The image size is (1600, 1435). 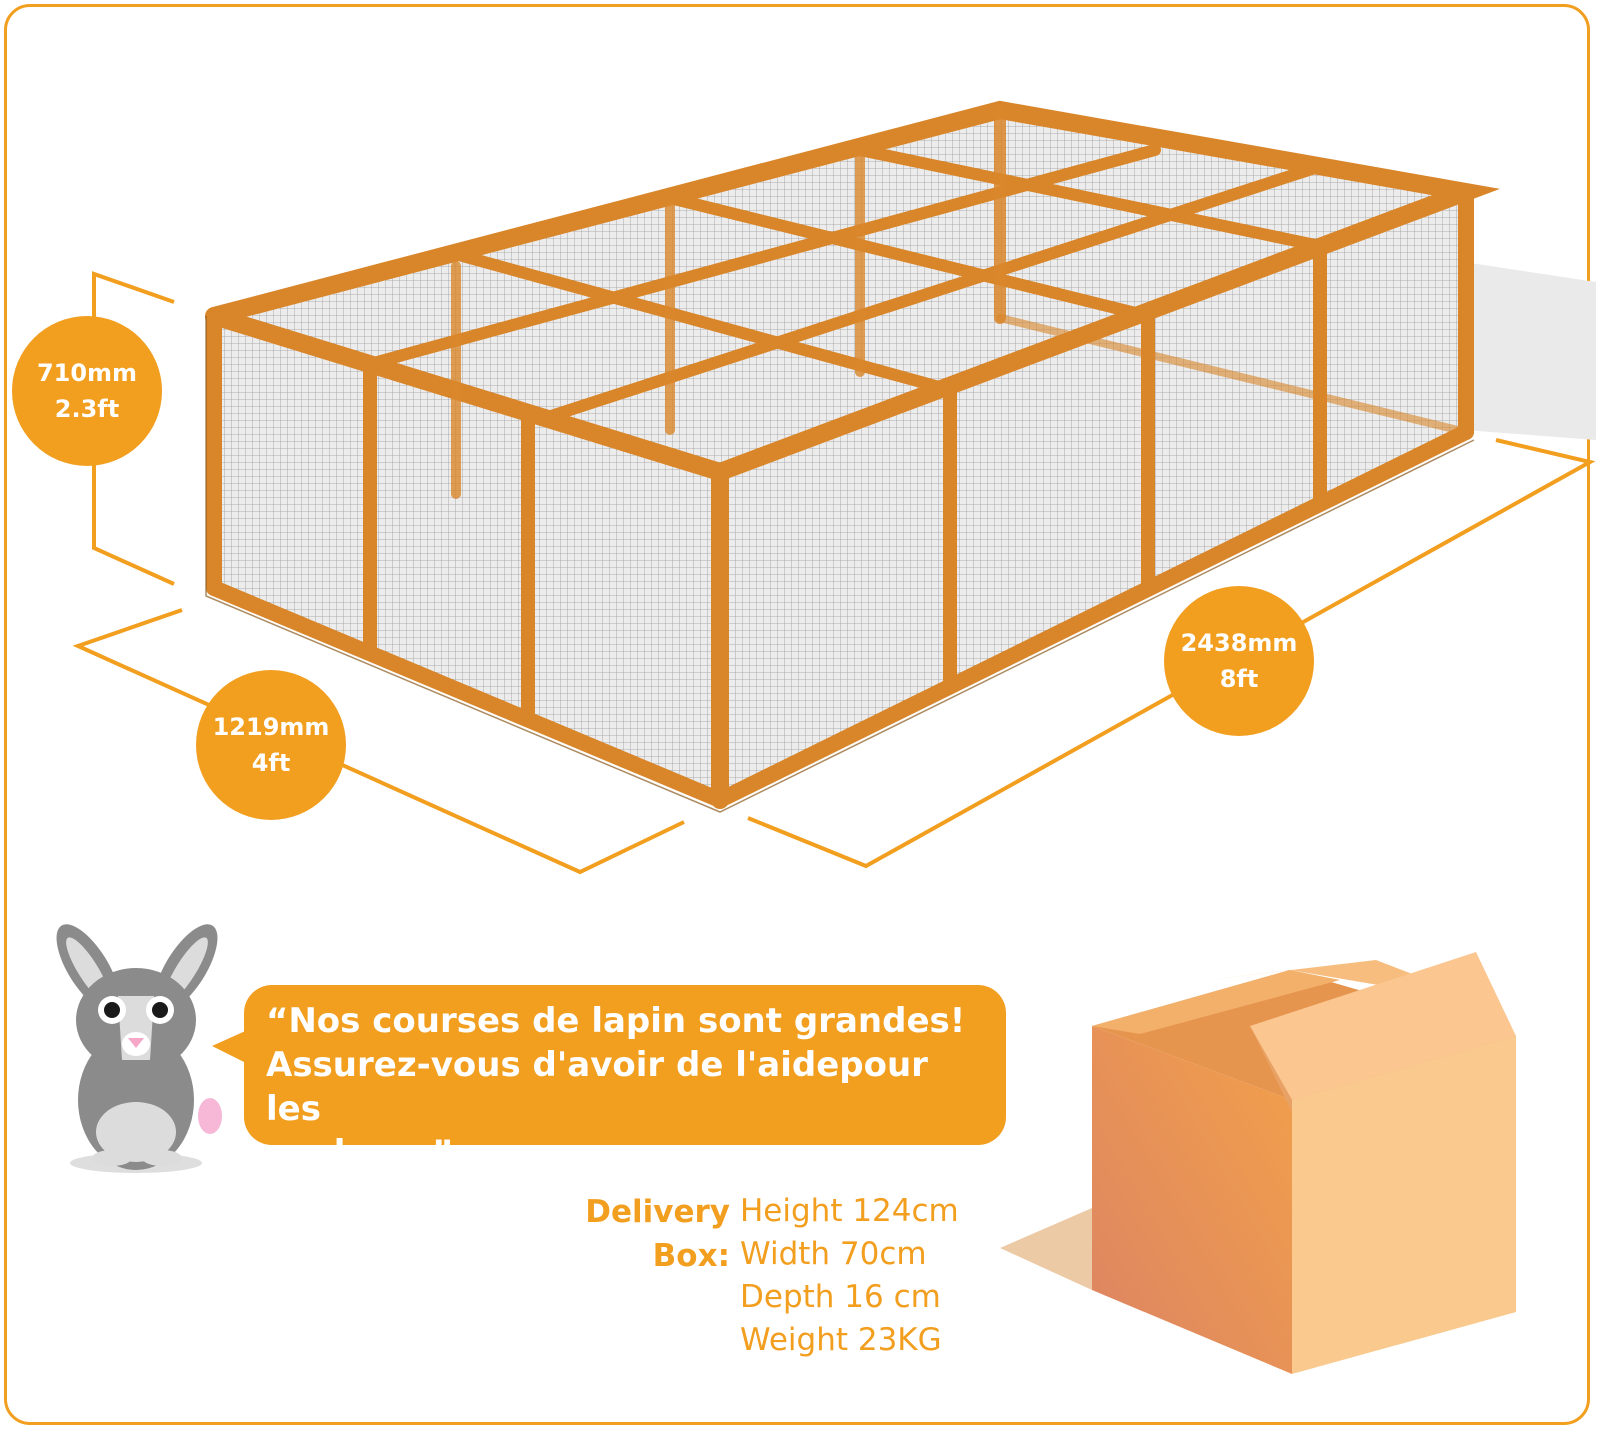 What do you see at coordinates (271, 727) in the screenshot?
I see `width-metric: 1219mm` at bounding box center [271, 727].